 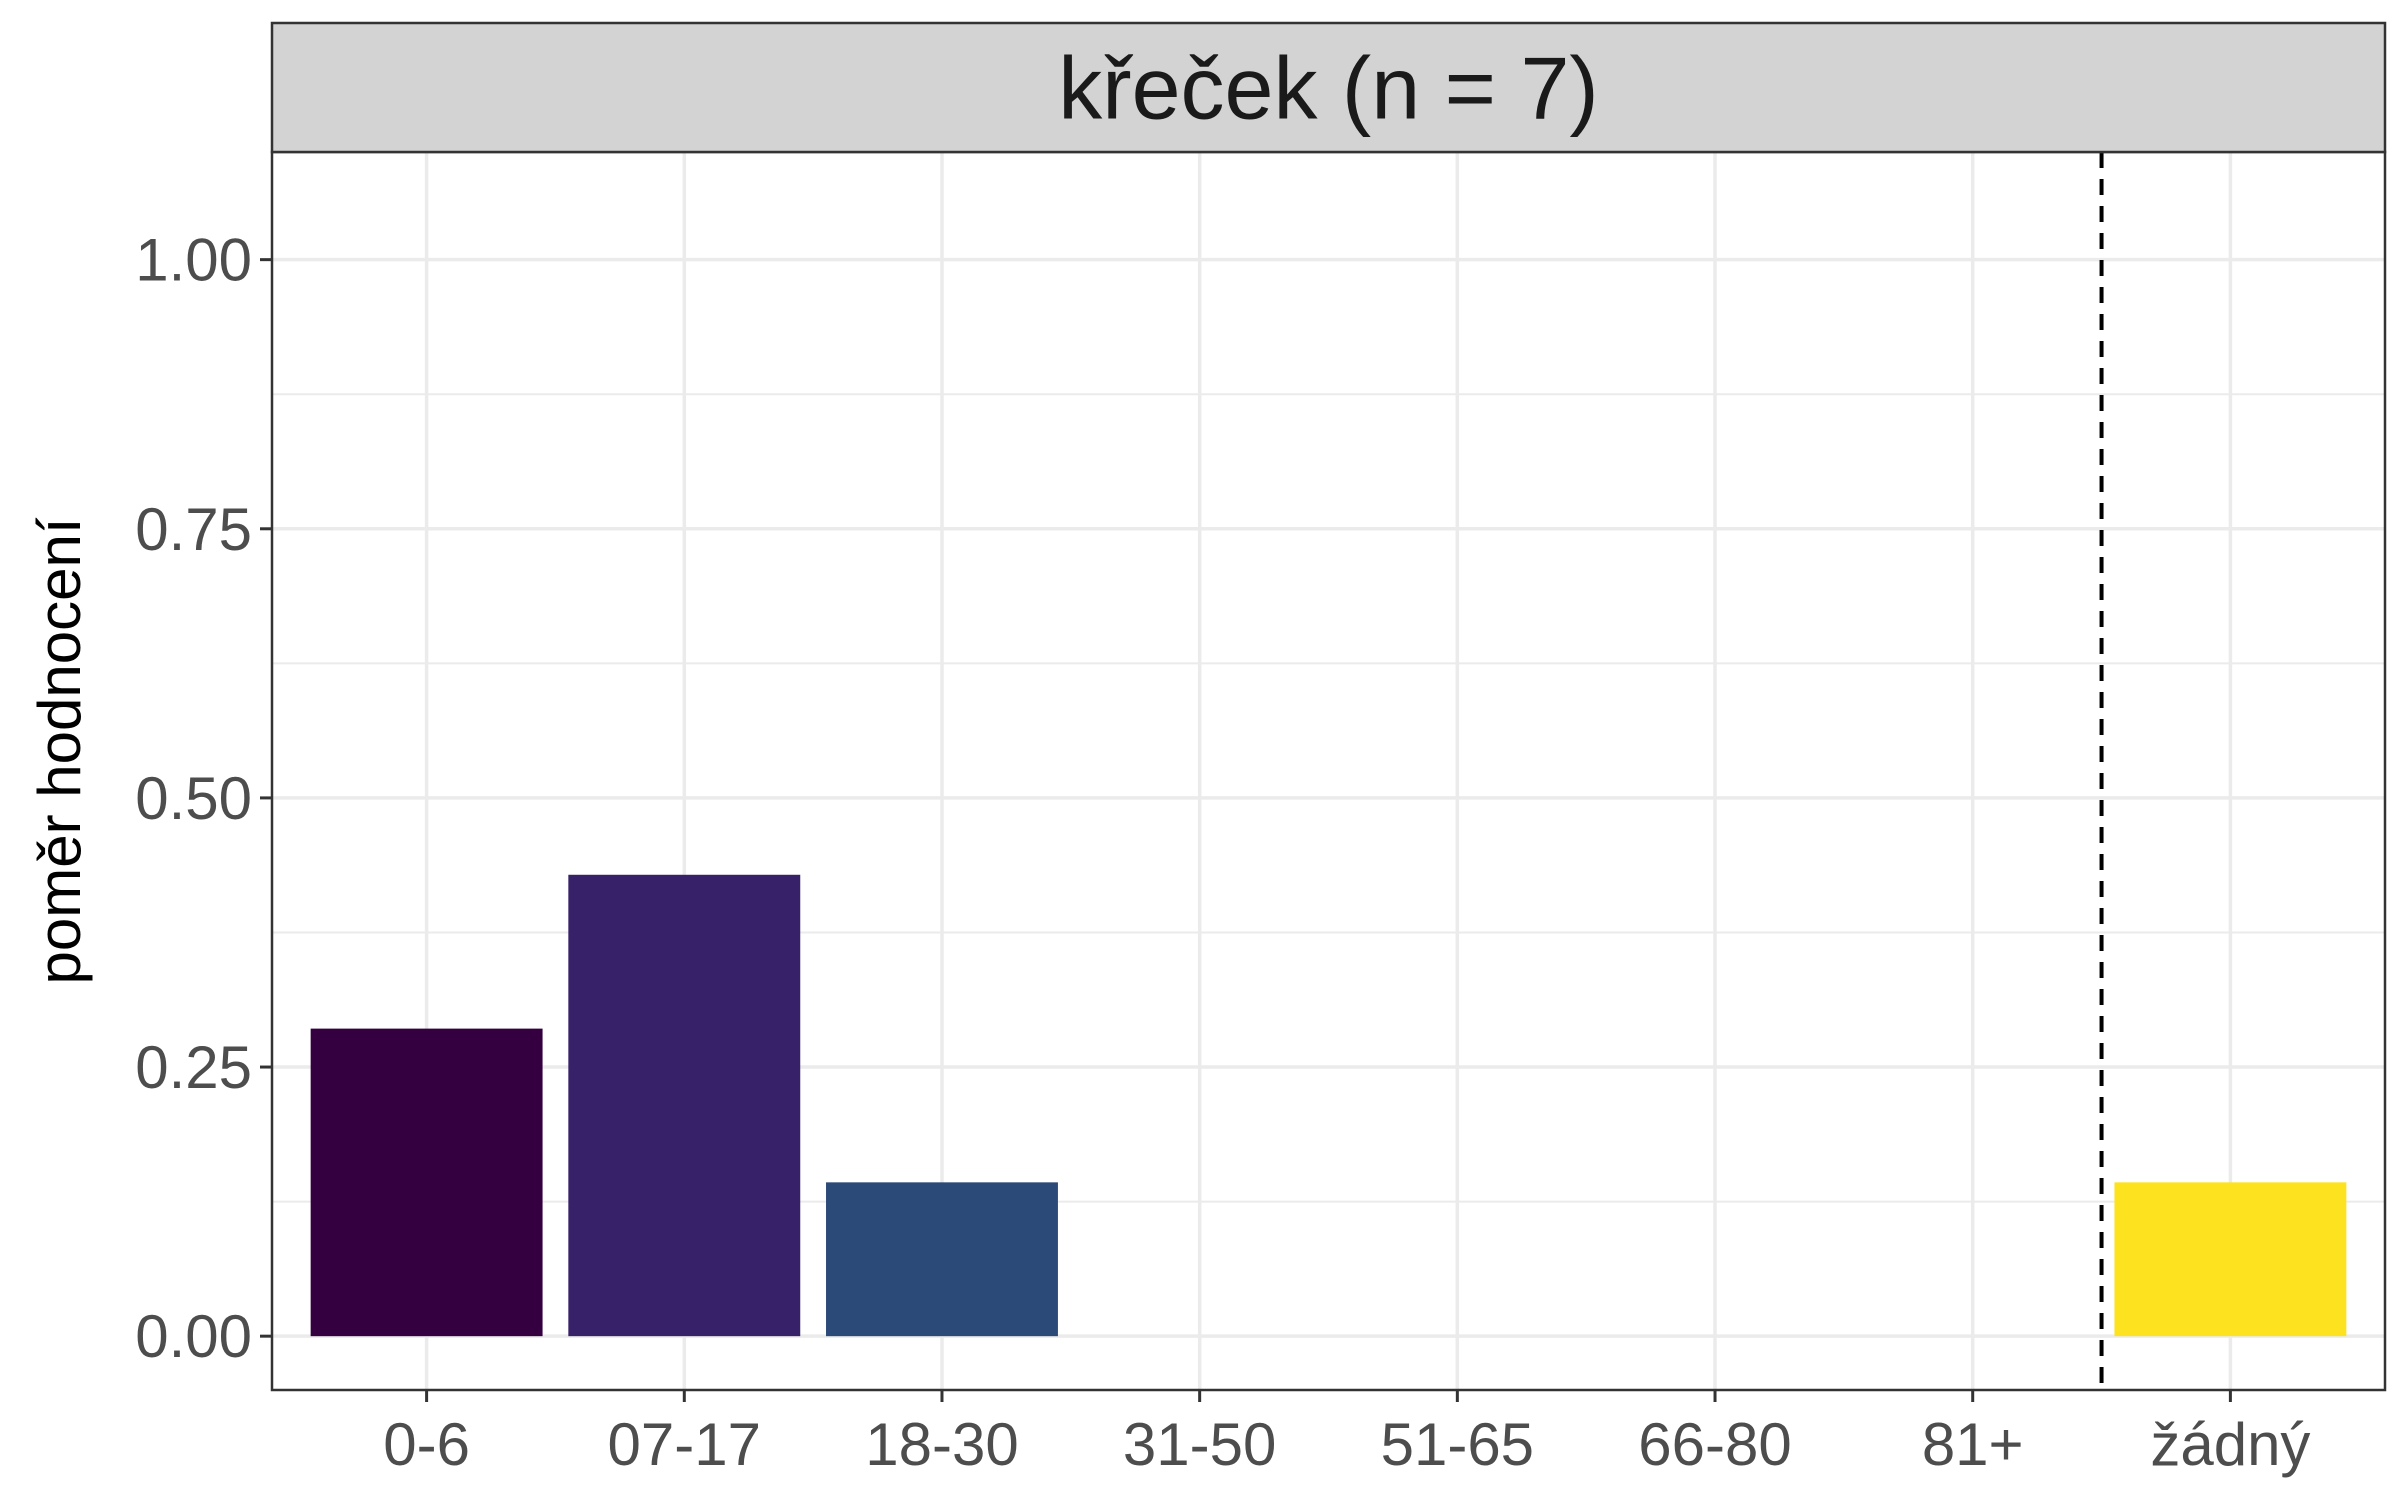 I want to click on x-tick-label: žádný, so click(x=2230, y=1444).